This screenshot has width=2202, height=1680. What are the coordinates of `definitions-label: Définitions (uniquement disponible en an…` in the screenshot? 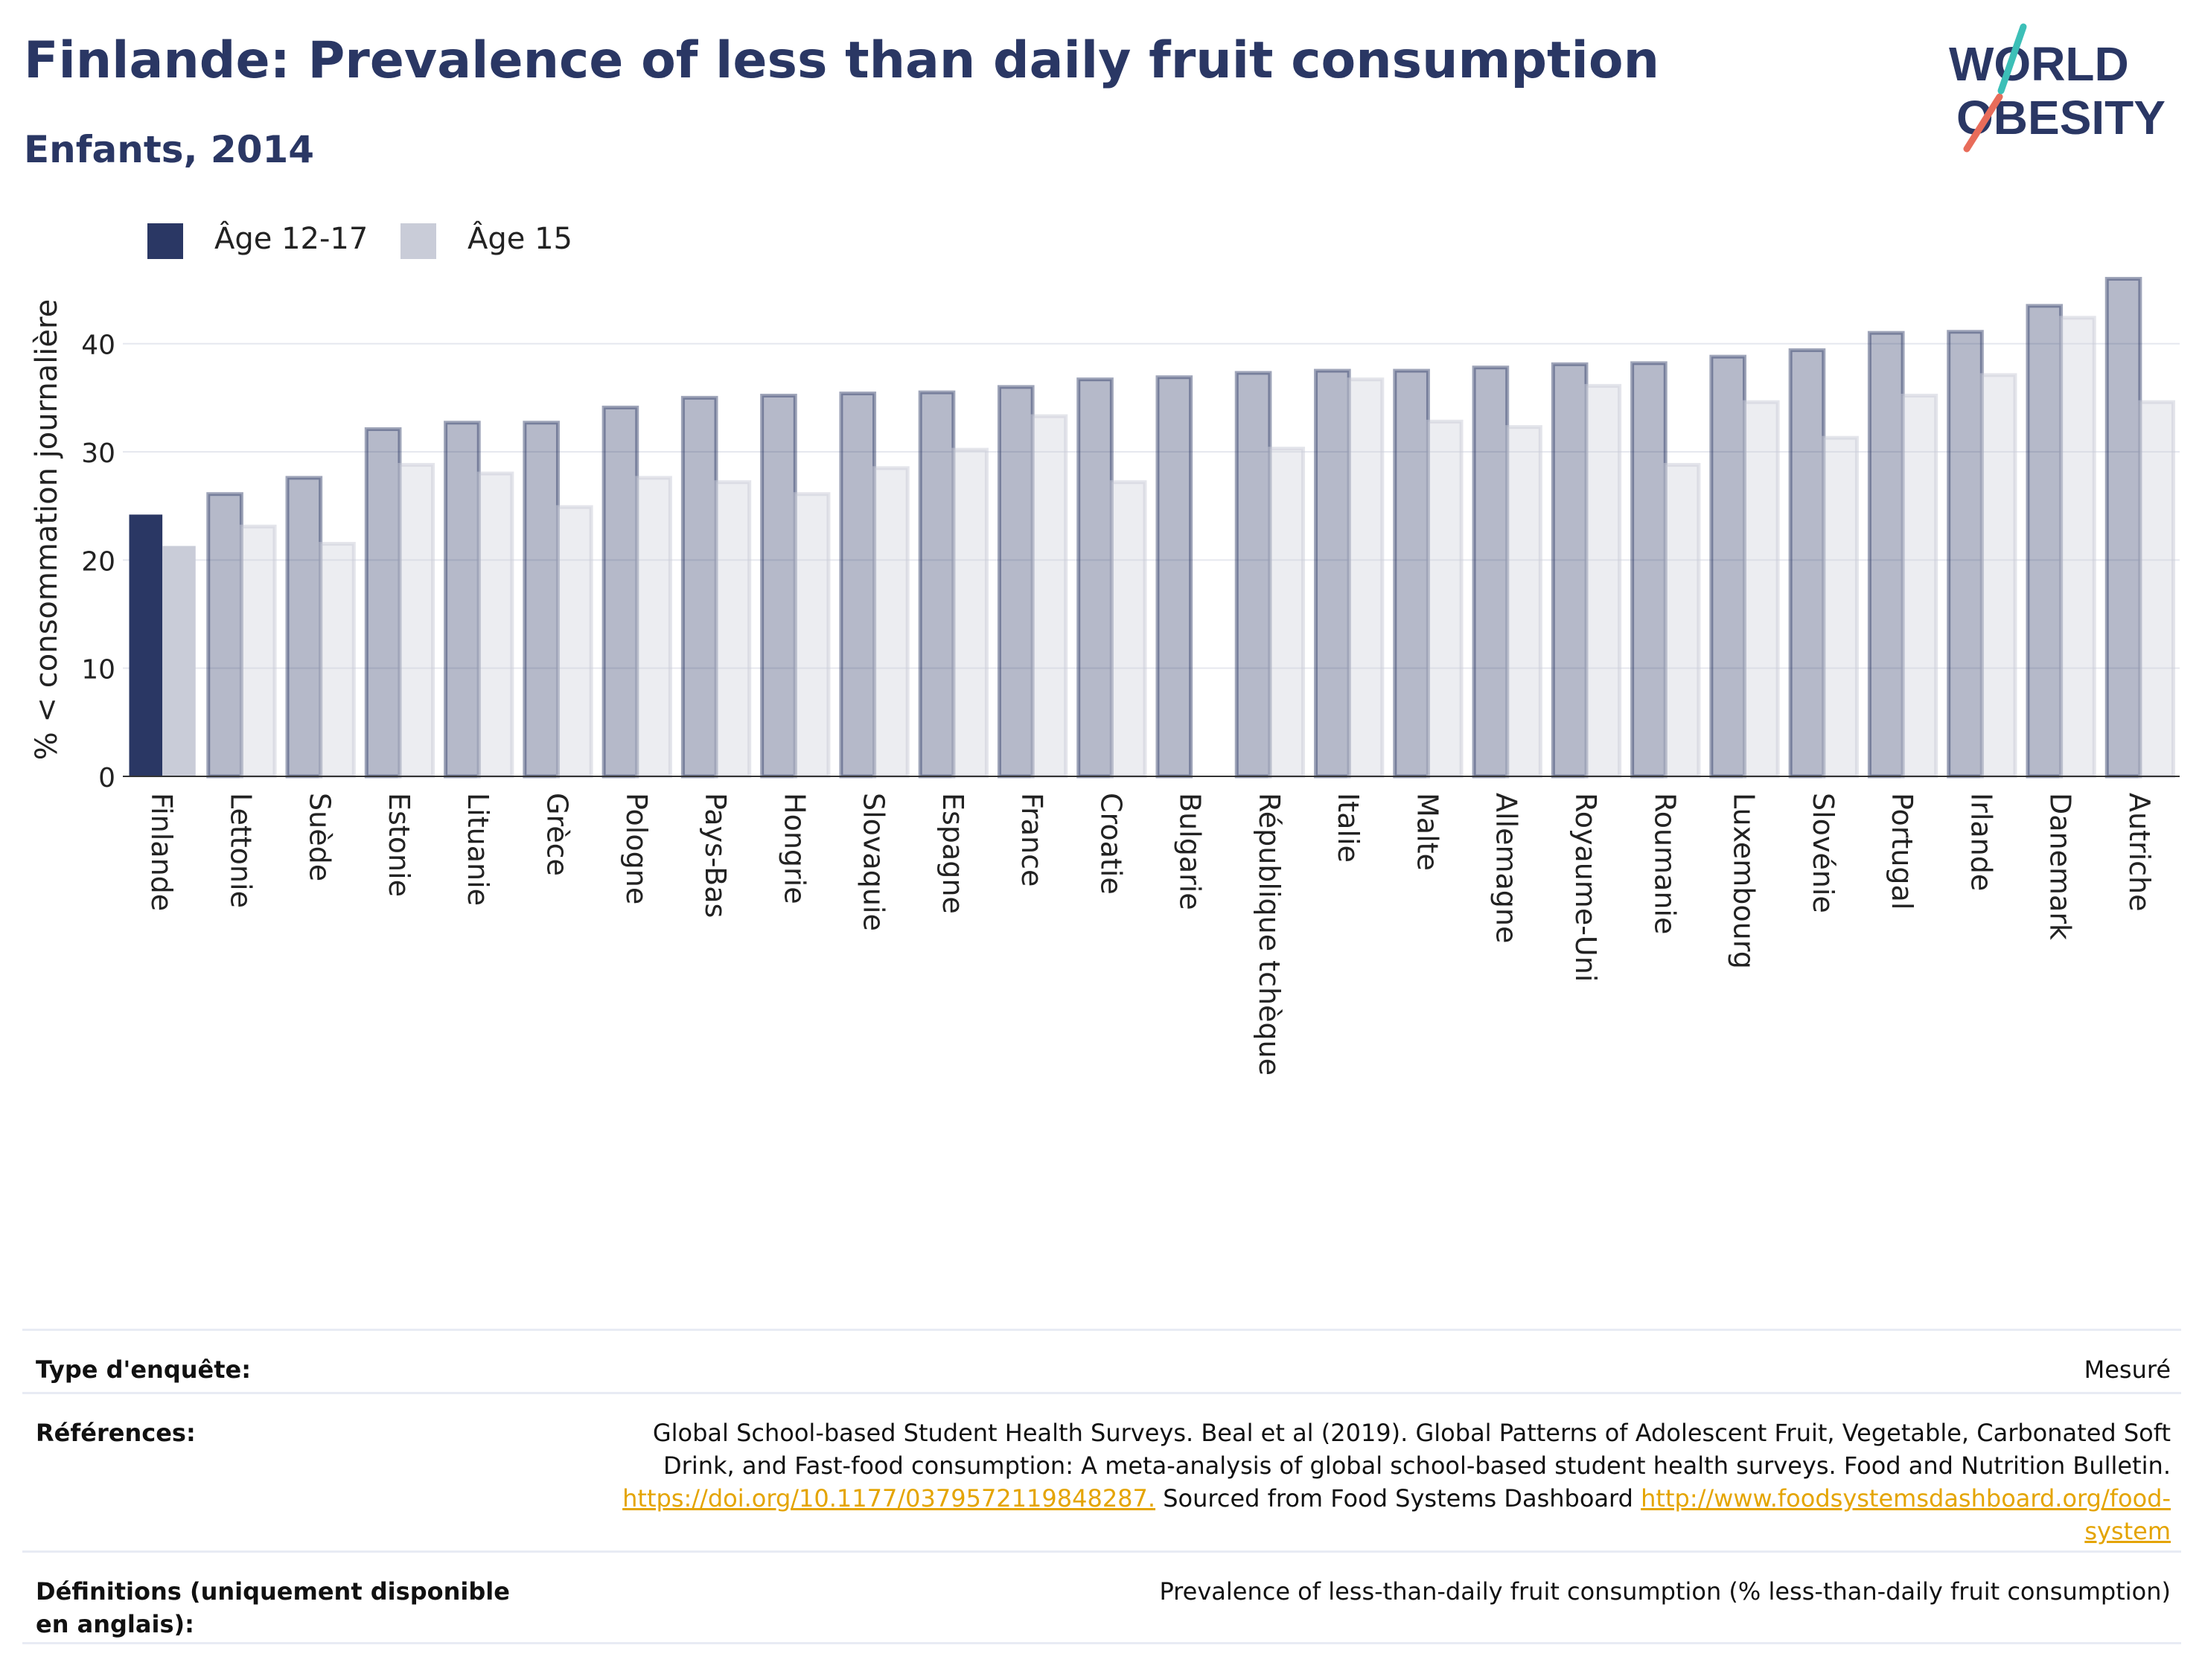 It's located at (273, 1607).